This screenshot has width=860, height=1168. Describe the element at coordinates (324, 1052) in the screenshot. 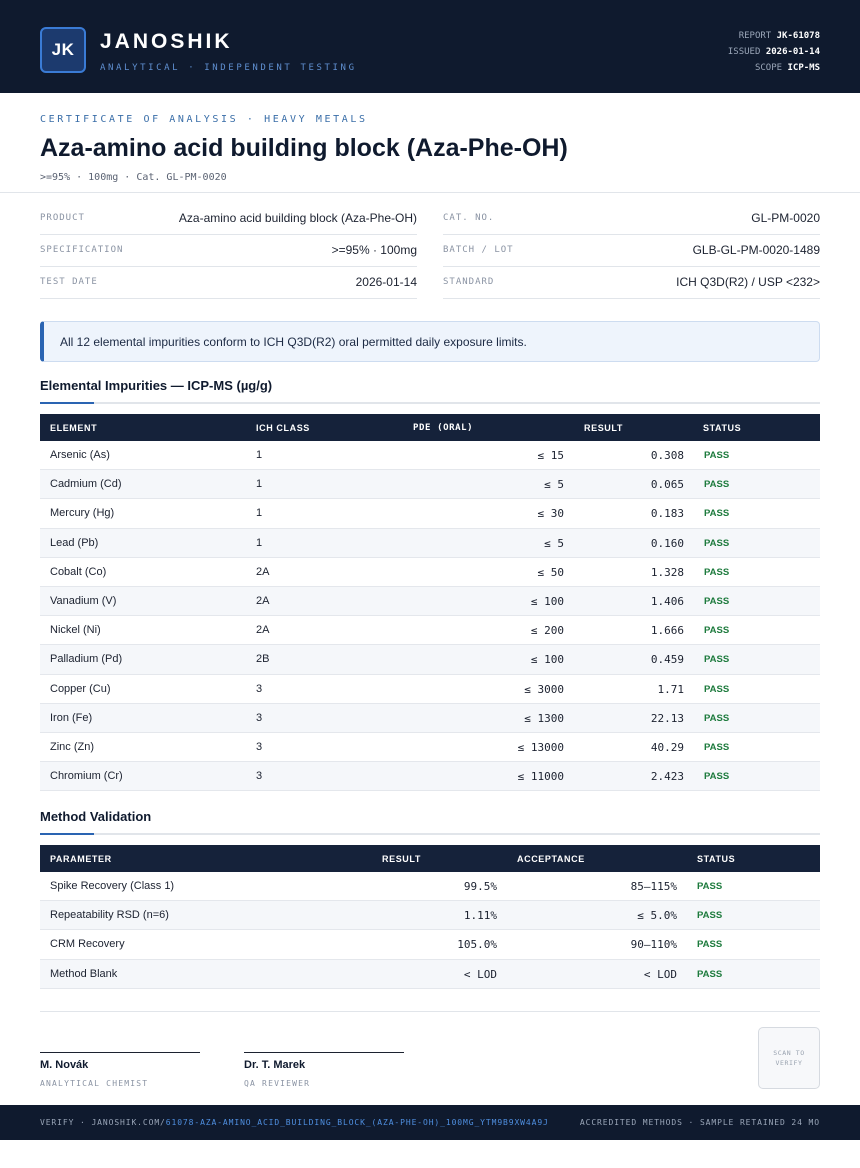

I see `signature-line` at that location.